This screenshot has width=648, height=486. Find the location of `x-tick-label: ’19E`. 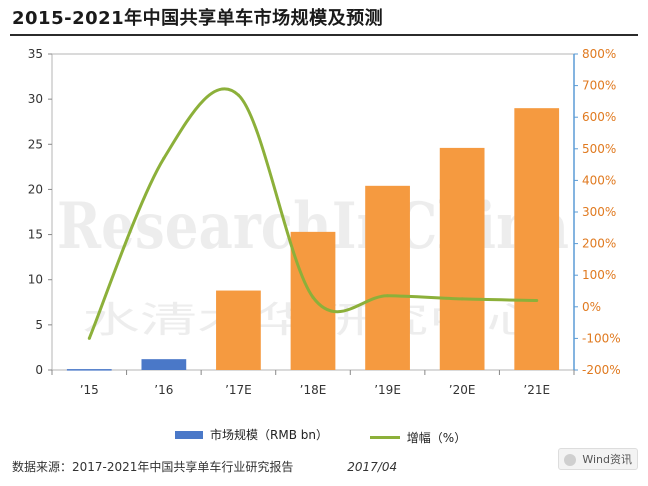

x-tick-label: ’19E is located at coordinates (387, 390).